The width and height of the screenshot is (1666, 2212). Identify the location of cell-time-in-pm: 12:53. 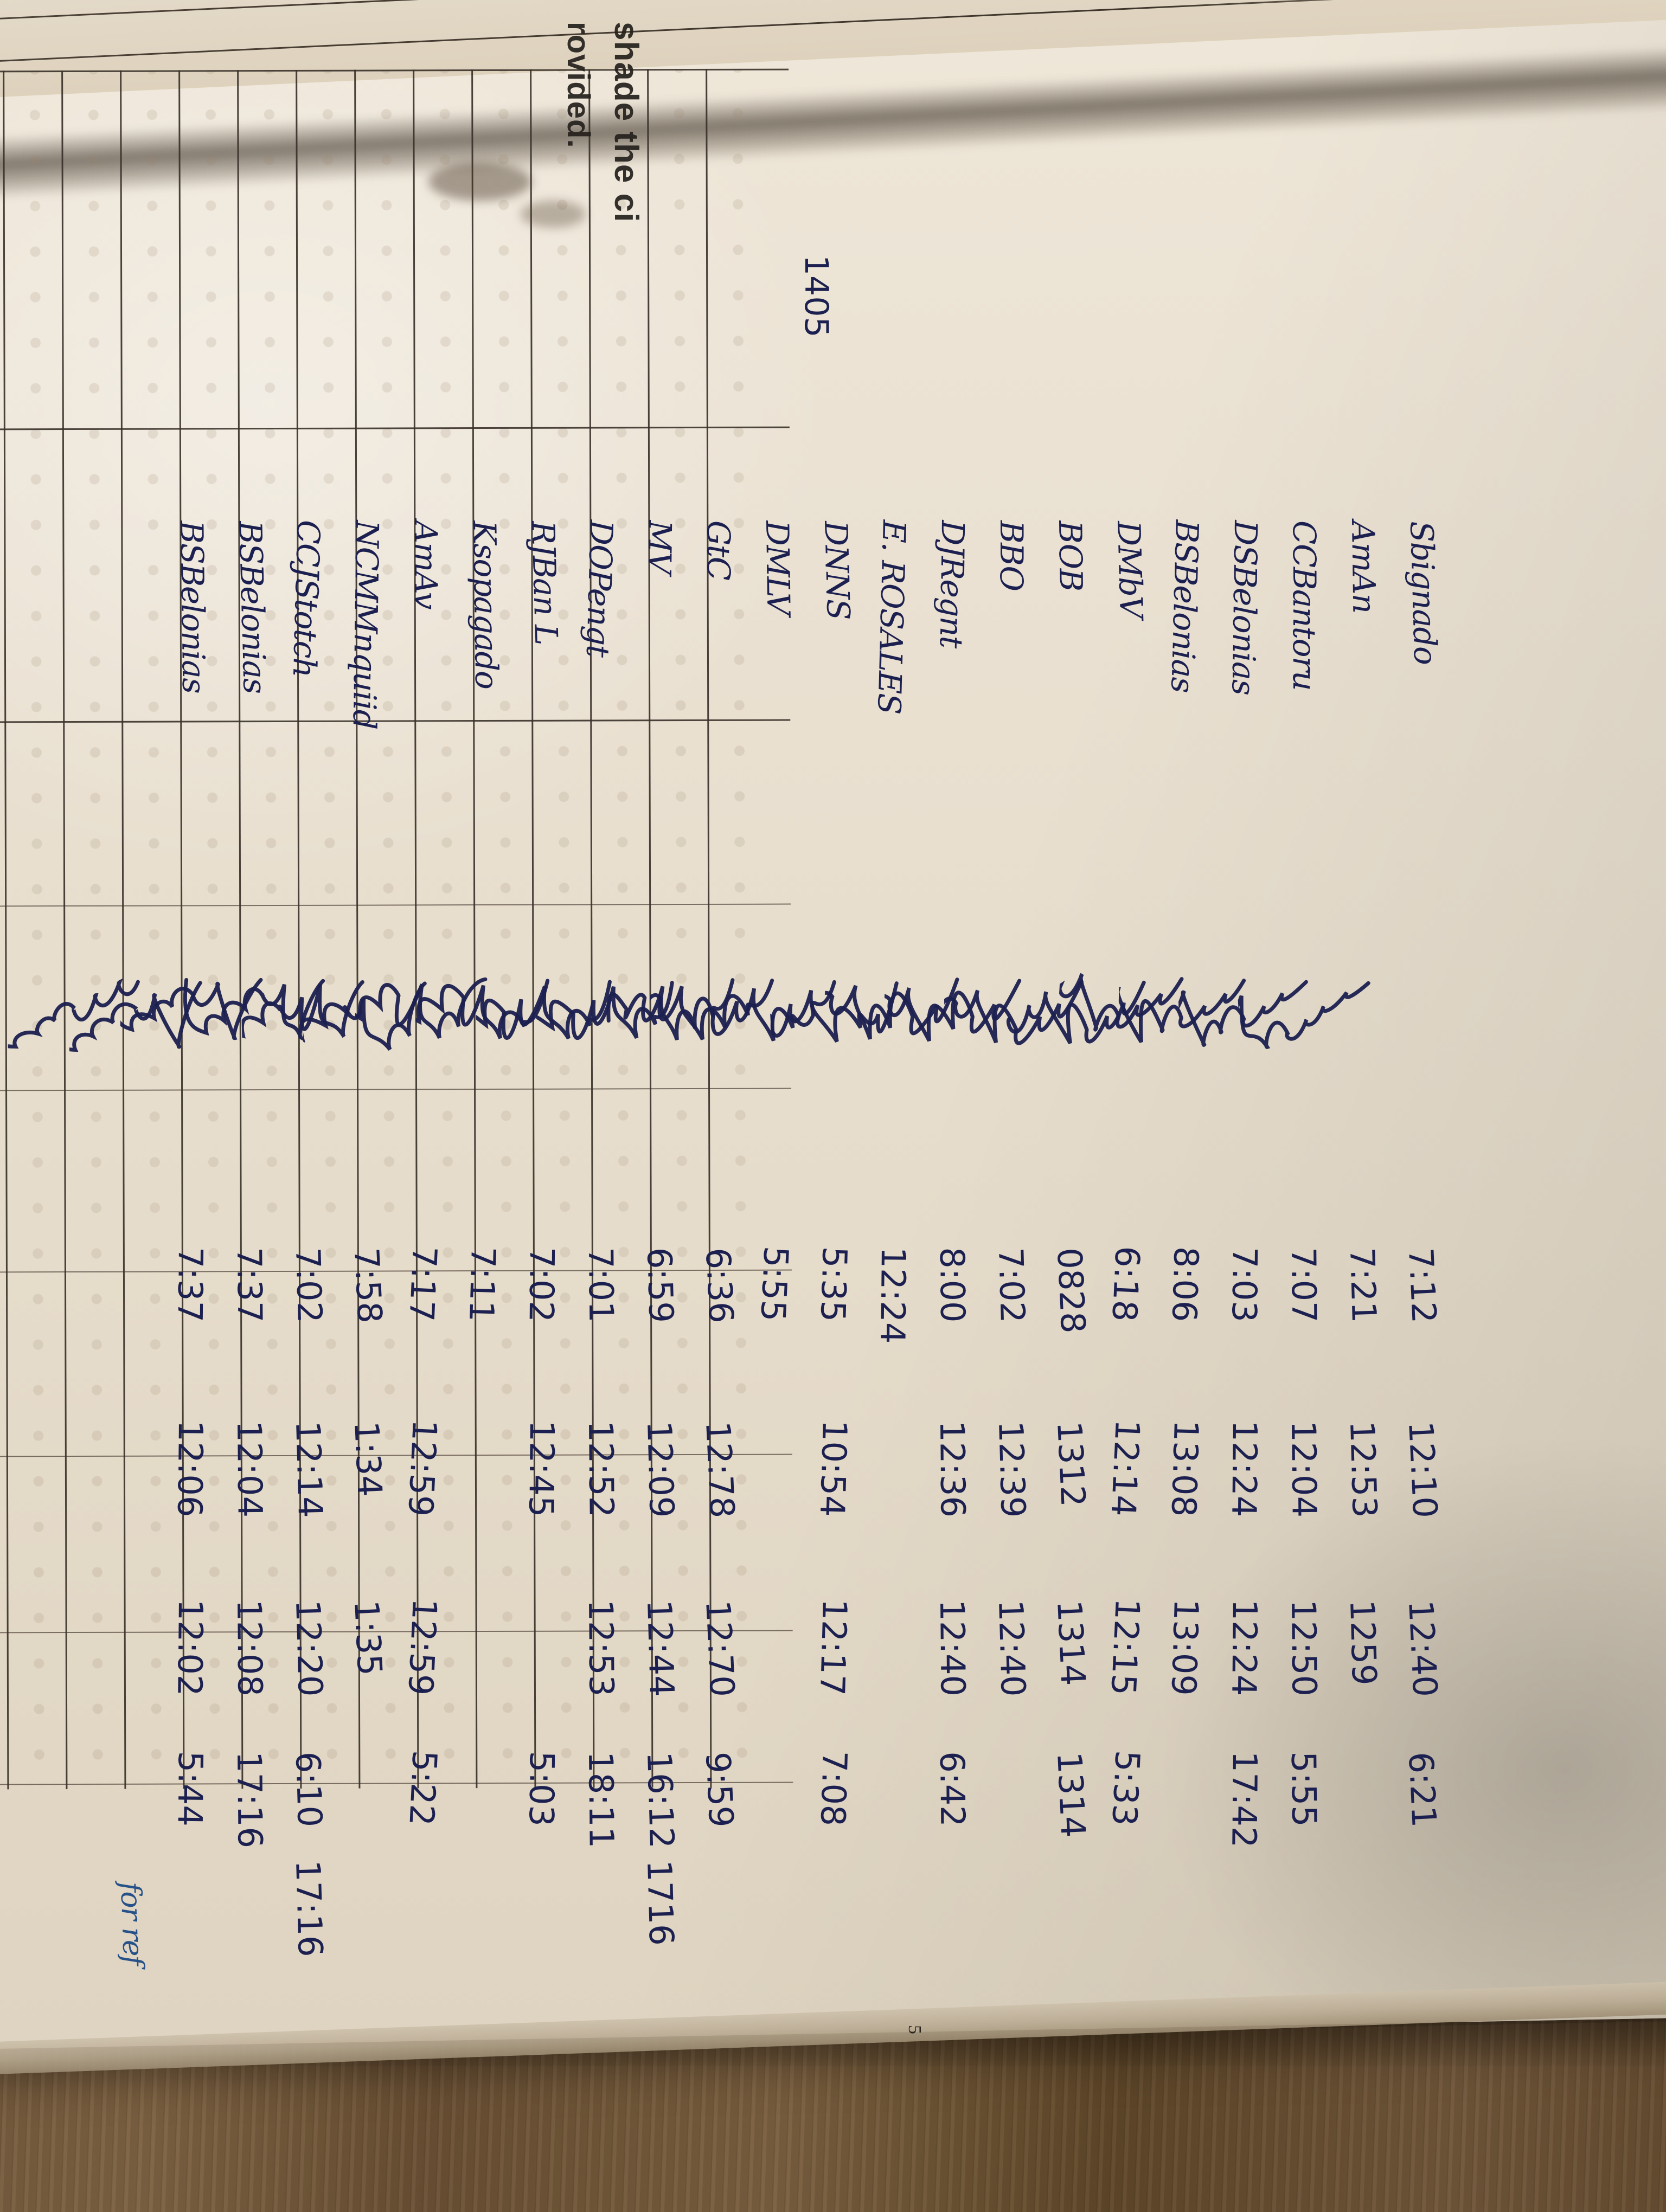
(601, 1648).